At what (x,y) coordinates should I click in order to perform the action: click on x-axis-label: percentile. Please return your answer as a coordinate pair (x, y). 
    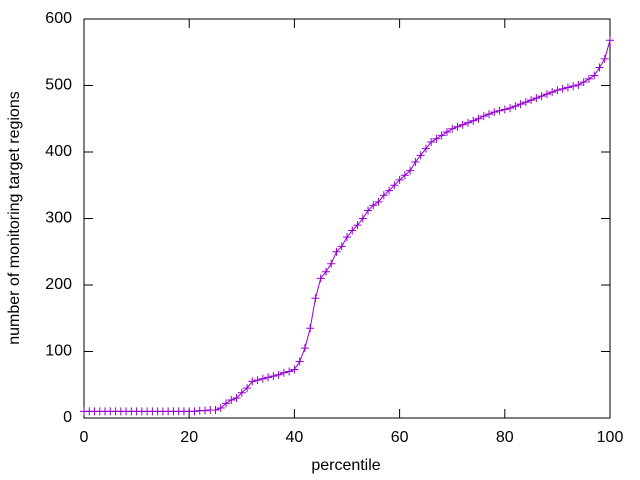
    Looking at the image, I should click on (345, 465).